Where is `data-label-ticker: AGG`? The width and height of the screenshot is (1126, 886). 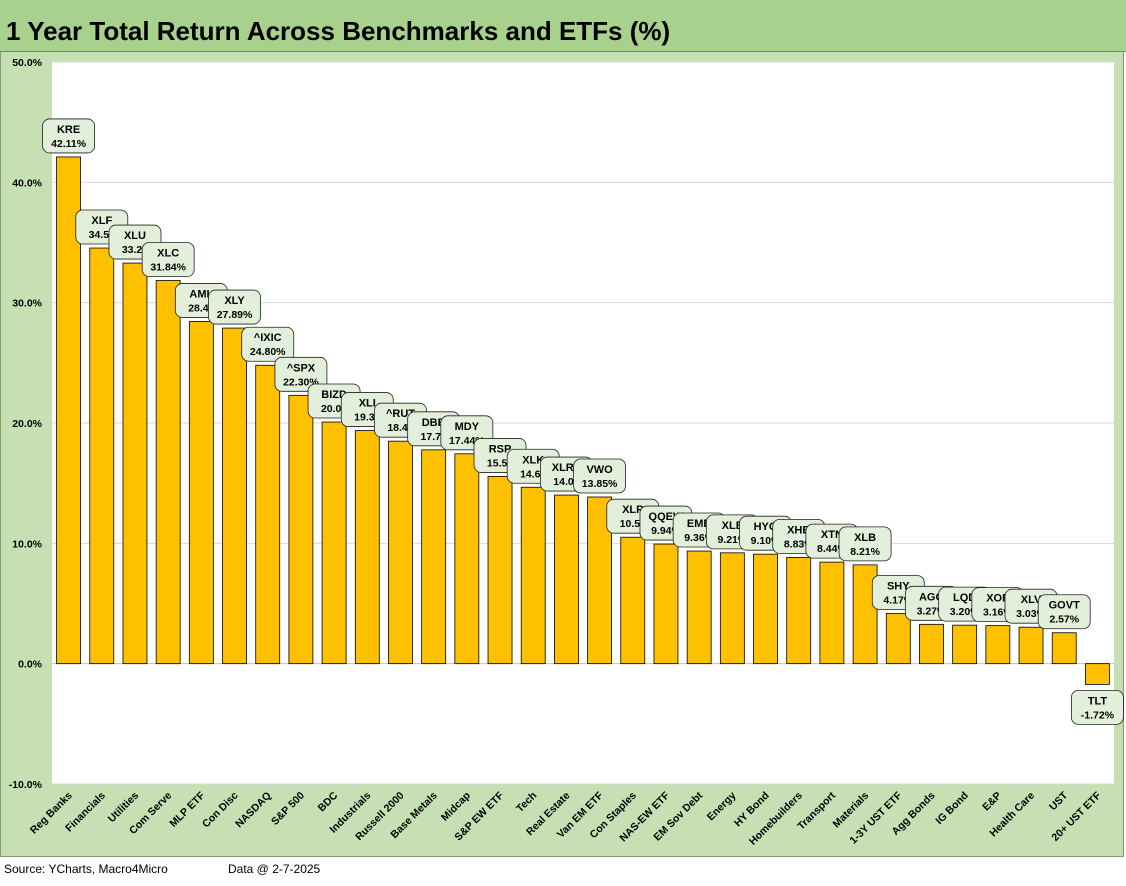
data-label-ticker: AGG is located at coordinates (931, 597).